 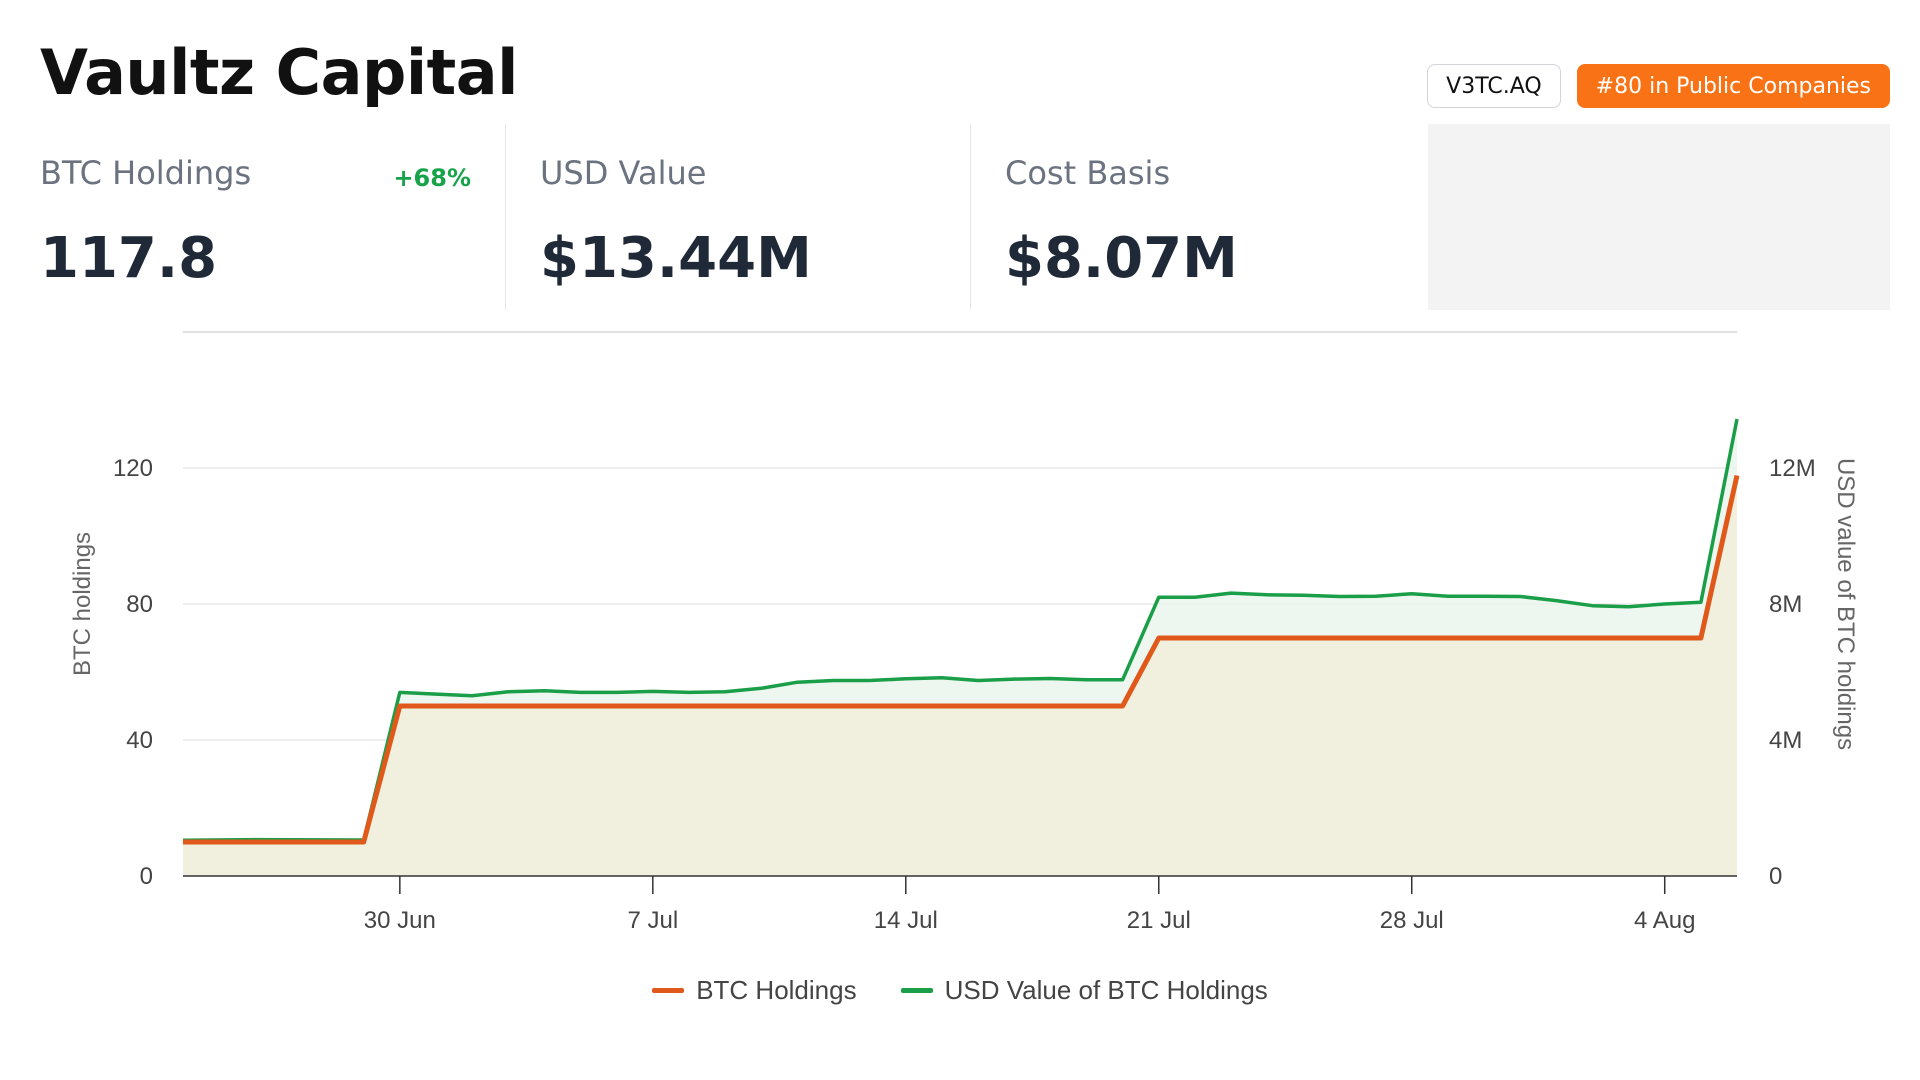 I want to click on x-tick-label: 4 Aug, so click(x=1664, y=920).